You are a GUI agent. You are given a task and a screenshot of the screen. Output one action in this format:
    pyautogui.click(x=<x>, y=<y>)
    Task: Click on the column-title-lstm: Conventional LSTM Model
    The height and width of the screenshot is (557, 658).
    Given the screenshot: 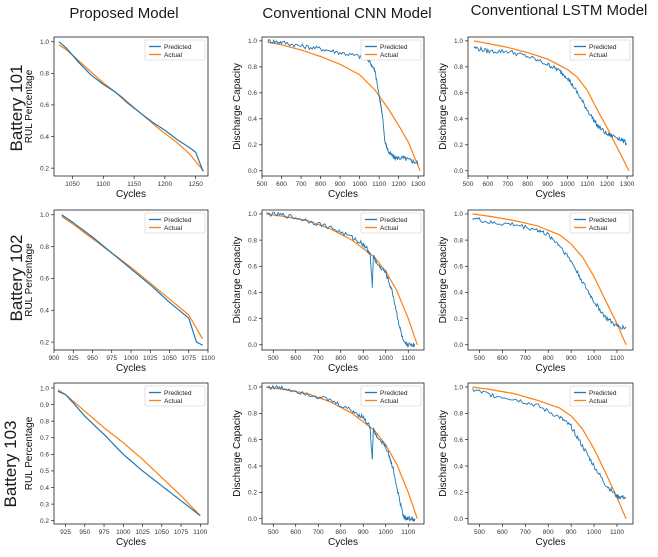 What is the action you would take?
    pyautogui.click(x=559, y=10)
    